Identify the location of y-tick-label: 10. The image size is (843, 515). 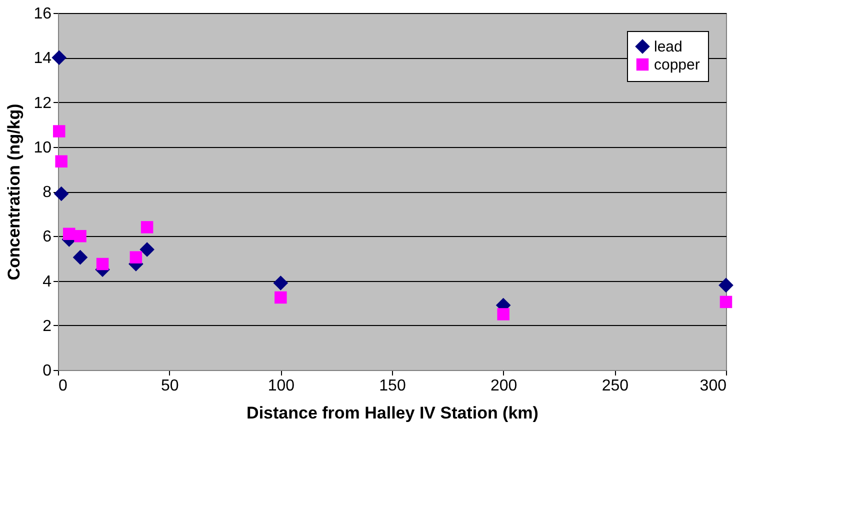
(43, 147).